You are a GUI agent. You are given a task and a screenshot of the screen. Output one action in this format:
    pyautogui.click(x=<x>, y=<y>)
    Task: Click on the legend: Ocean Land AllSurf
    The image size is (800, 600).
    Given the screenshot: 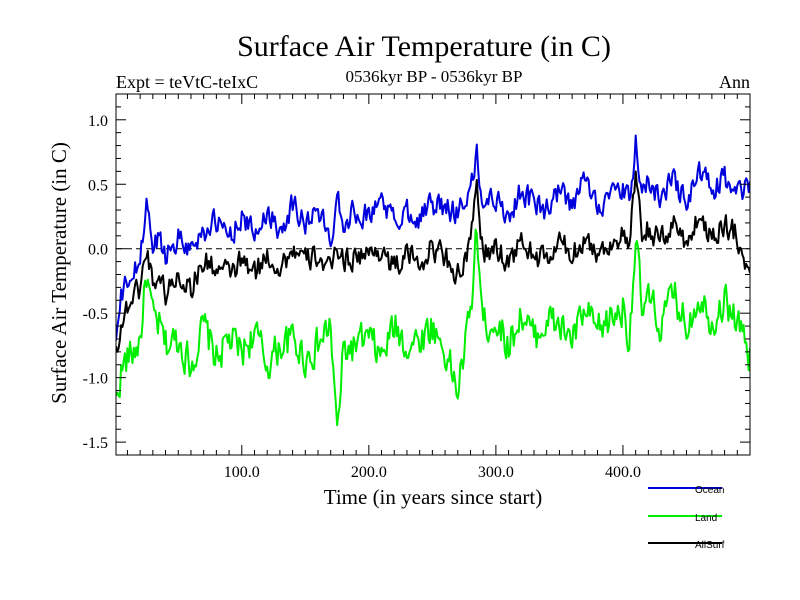 What is the action you would take?
    pyautogui.click(x=686, y=518)
    